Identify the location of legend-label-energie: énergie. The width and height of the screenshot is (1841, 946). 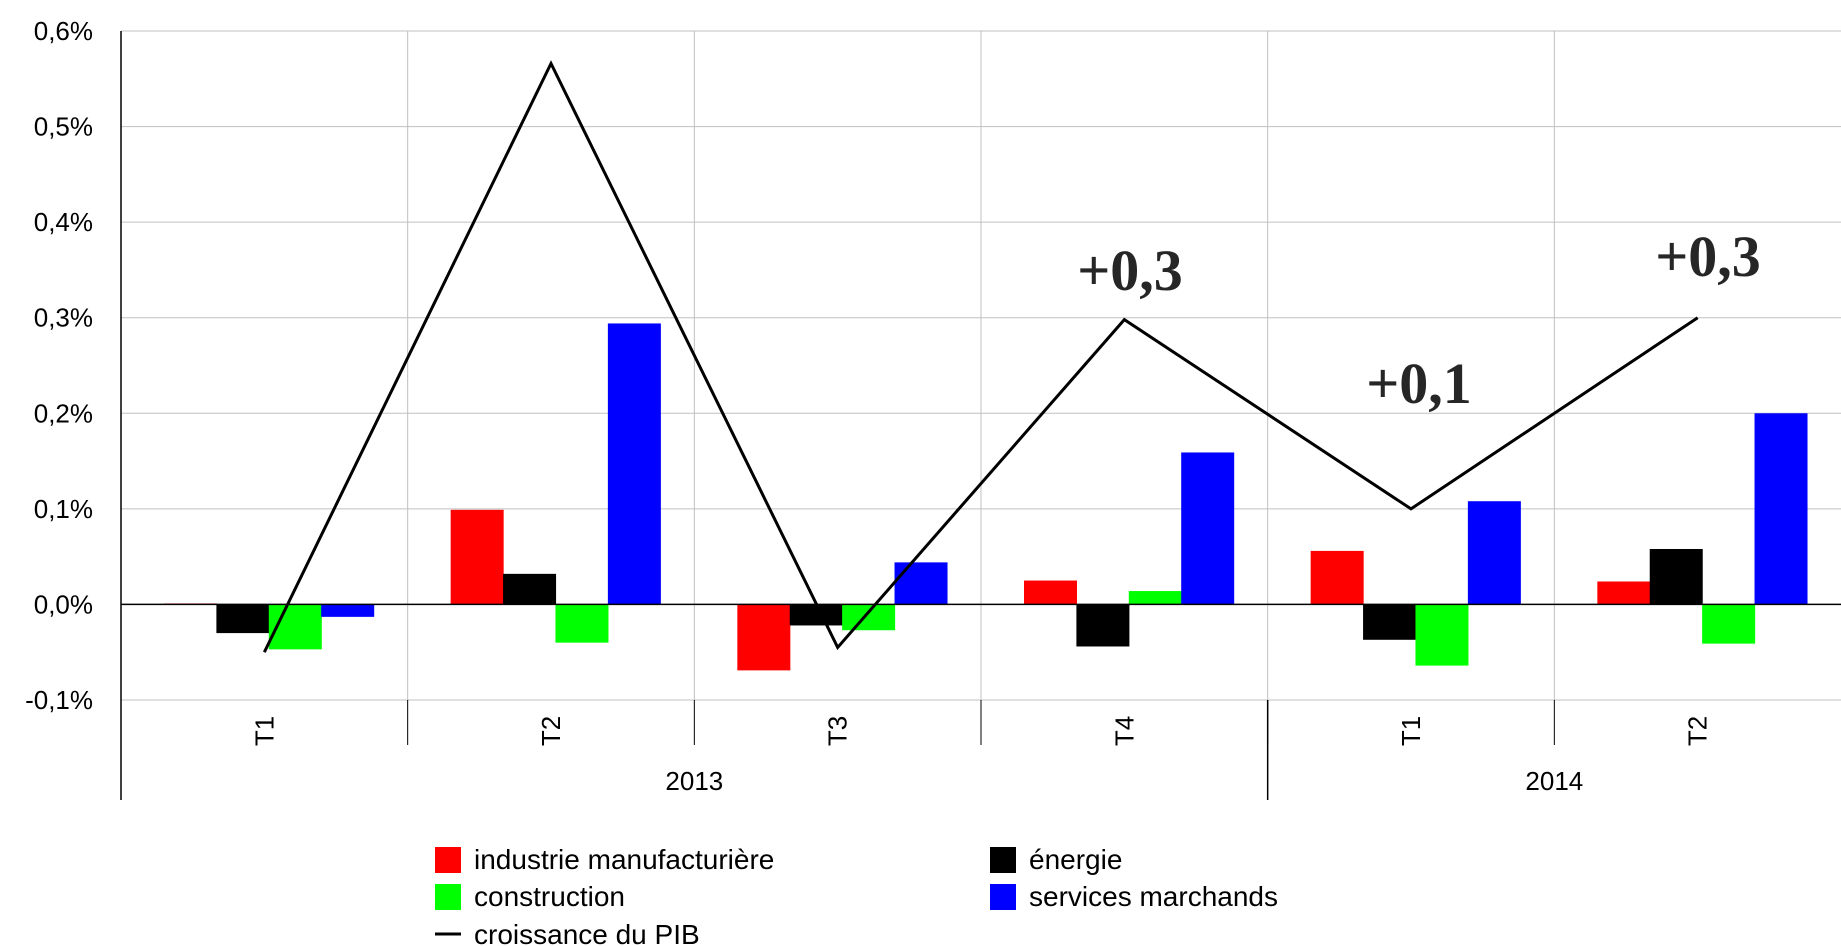
(1075, 859).